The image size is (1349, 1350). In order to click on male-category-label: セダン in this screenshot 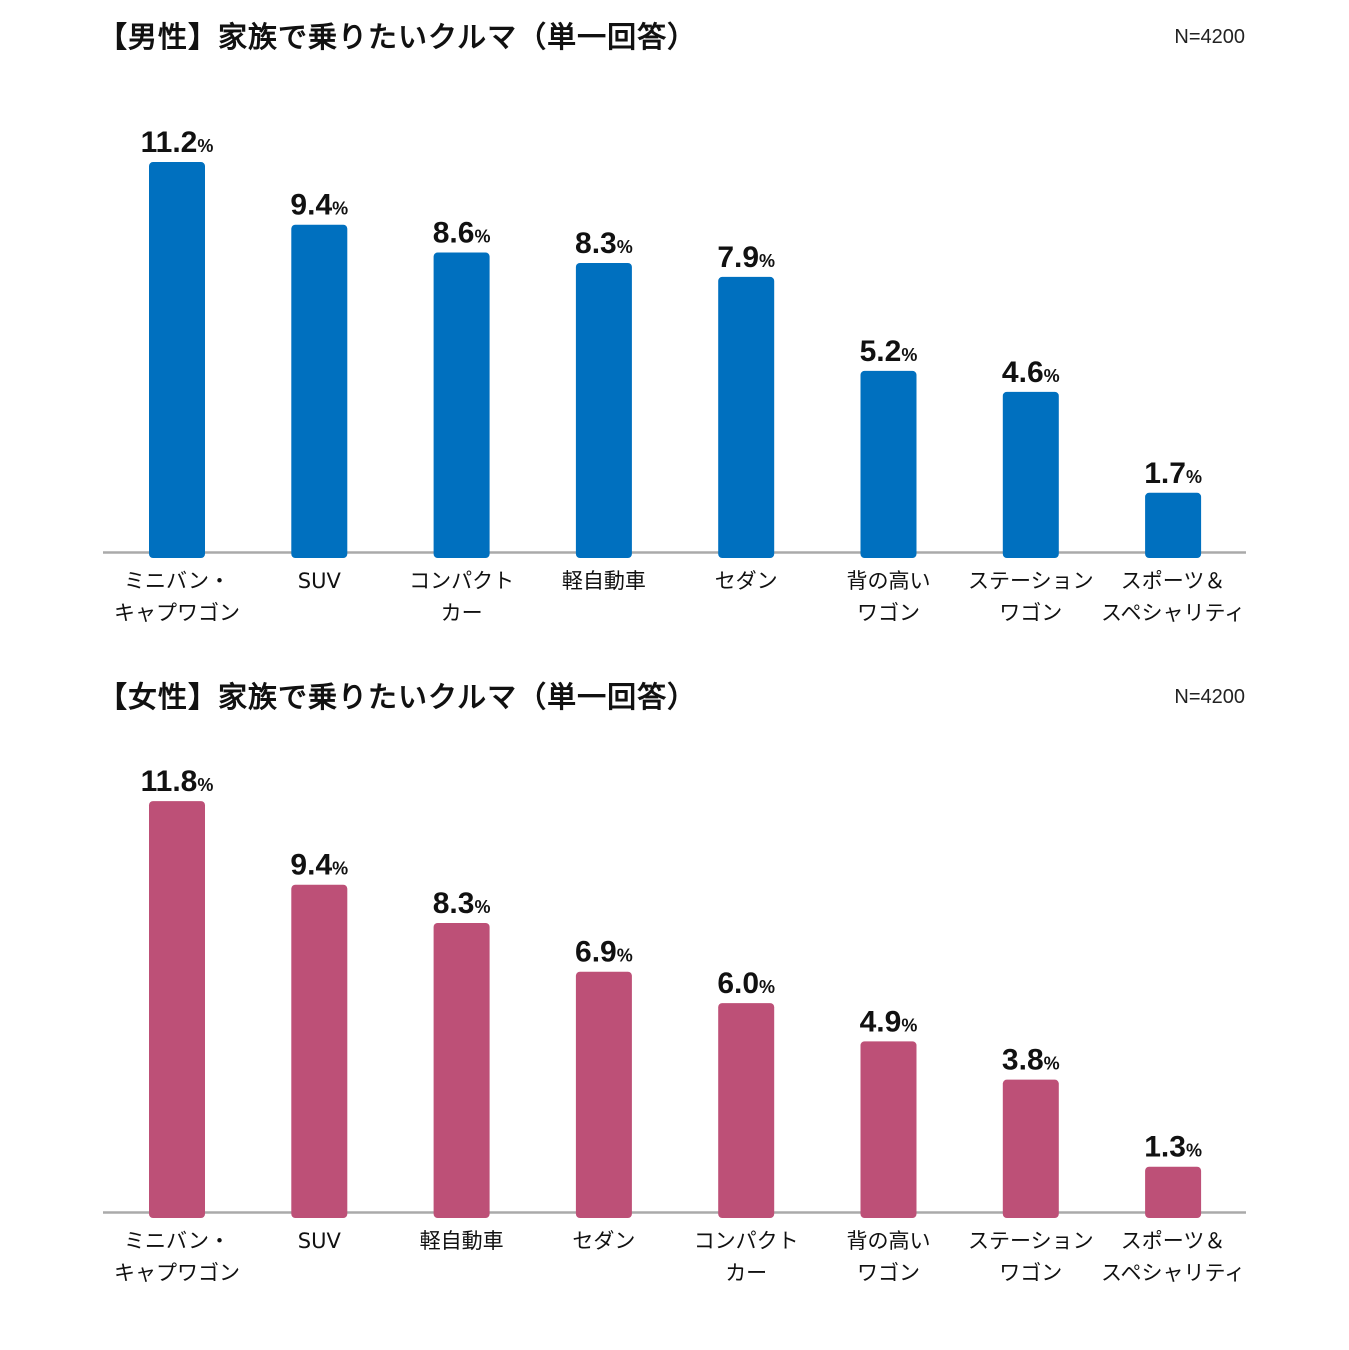, I will do `click(746, 581)`.